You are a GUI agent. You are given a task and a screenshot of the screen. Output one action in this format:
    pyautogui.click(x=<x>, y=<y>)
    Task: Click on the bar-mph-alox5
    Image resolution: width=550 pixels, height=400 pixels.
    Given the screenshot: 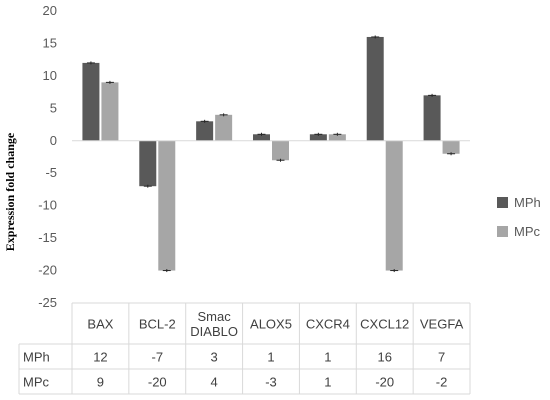 What is the action you would take?
    pyautogui.click(x=261, y=137)
    